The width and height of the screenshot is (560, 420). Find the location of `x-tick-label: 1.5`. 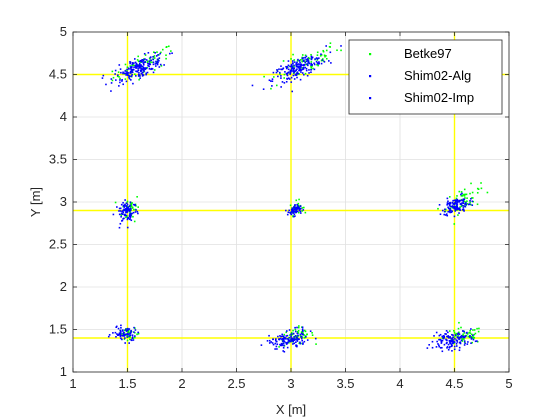

x-tick-label: 1.5 is located at coordinates (127, 383).